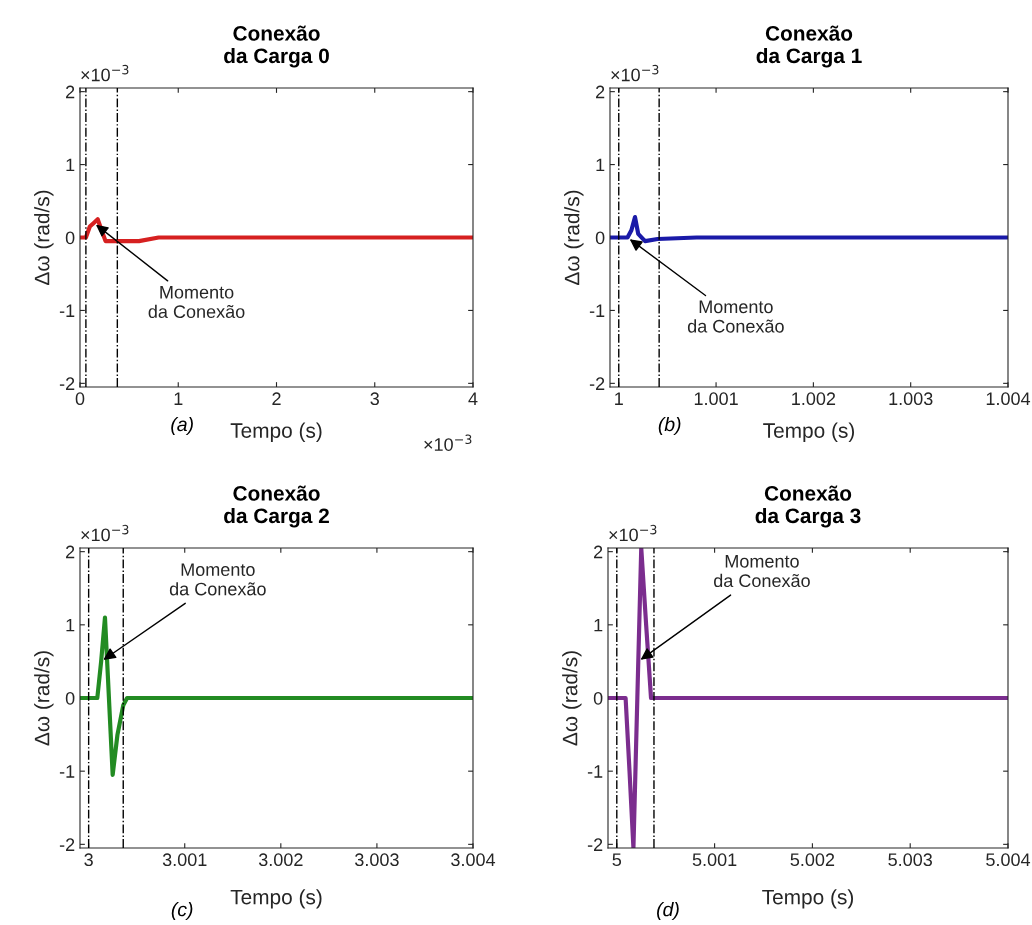  I want to click on text: (c), so click(182, 911).